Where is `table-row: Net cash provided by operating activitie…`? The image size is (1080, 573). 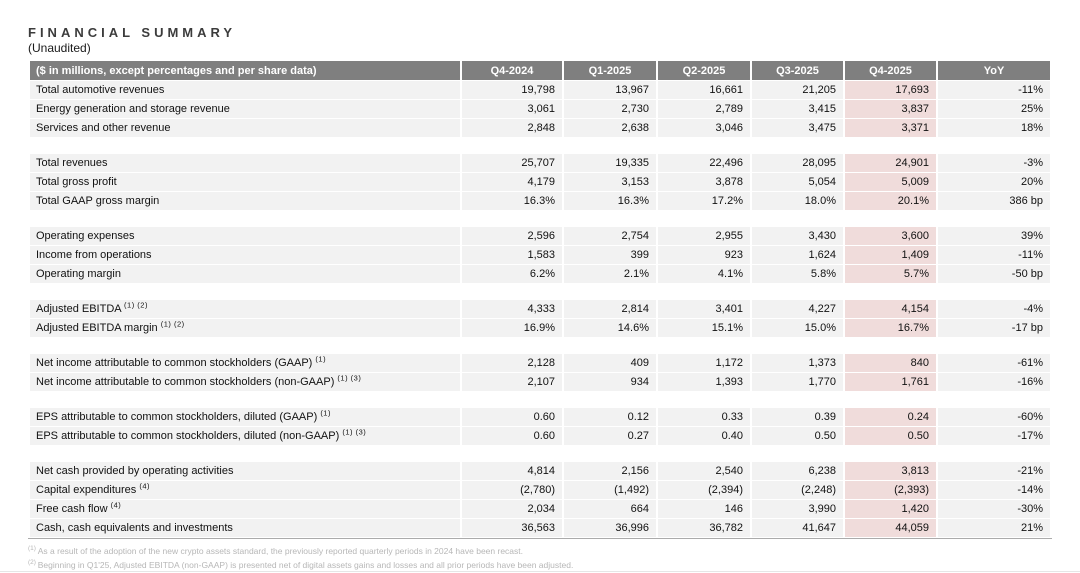 table-row: Net cash provided by operating activitie… is located at coordinates (540, 471).